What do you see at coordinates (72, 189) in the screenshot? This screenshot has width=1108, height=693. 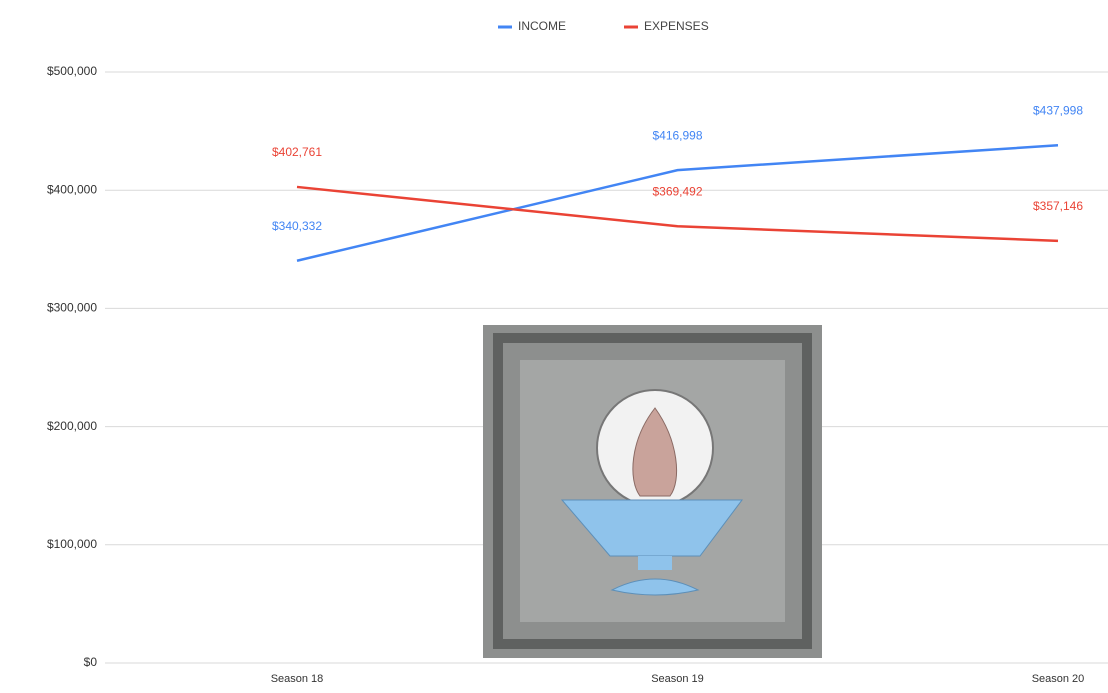 I see `y-tick-label: $400,000` at bounding box center [72, 189].